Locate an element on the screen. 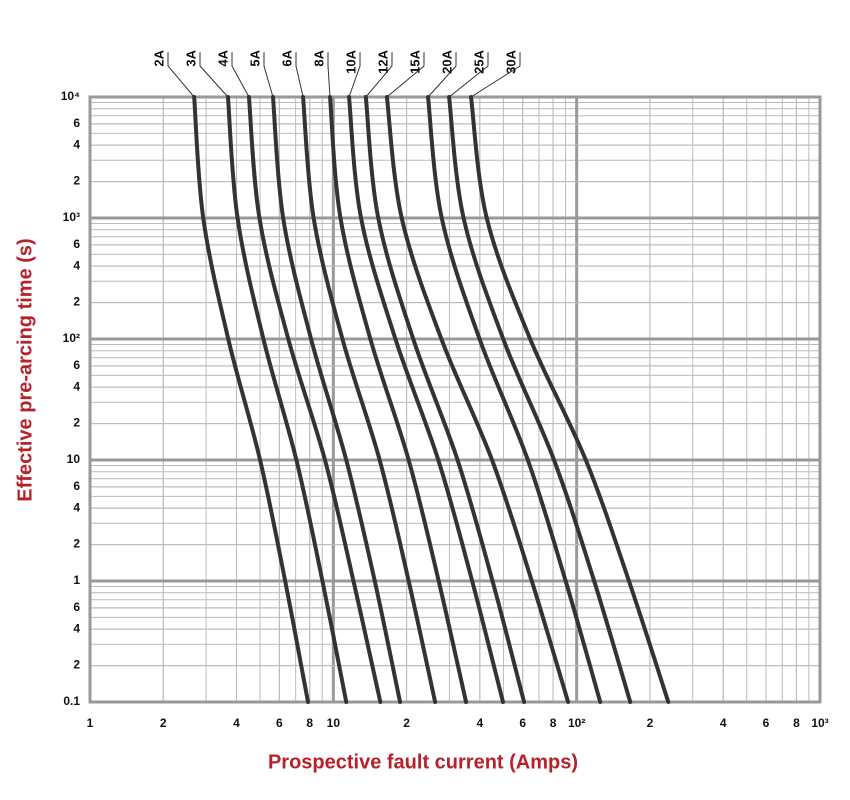 The image size is (850, 800). y-tick-label: 10² is located at coordinates (71, 338).